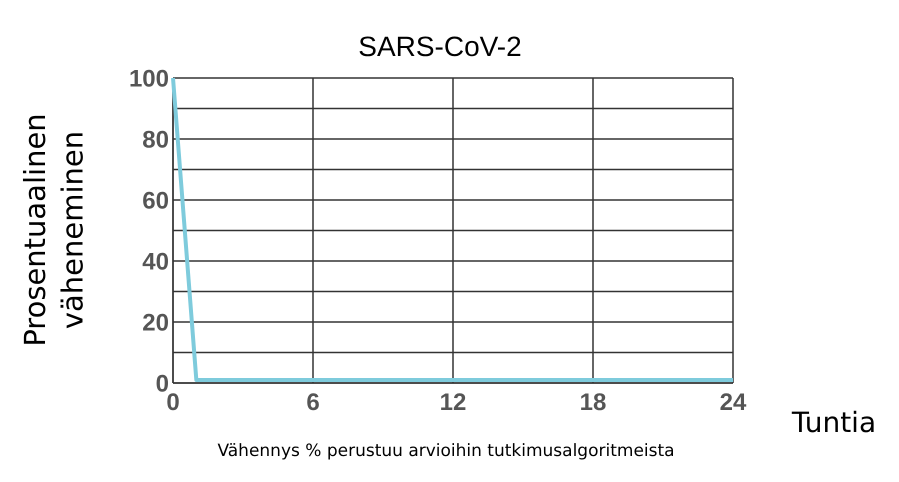 The height and width of the screenshot is (482, 899). Describe the element at coordinates (155, 200) in the screenshot. I see `y-tick-label: 60` at that location.